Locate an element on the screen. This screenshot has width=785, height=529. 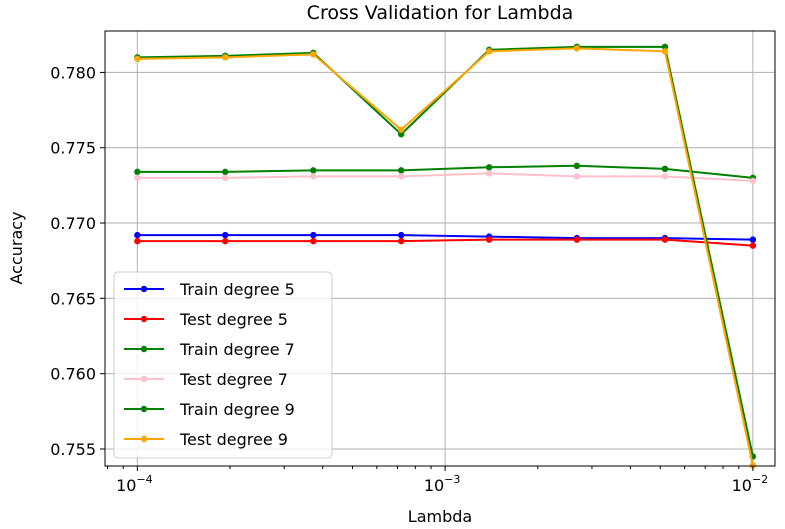
y-tick-label: 0.780 is located at coordinates (73, 72).